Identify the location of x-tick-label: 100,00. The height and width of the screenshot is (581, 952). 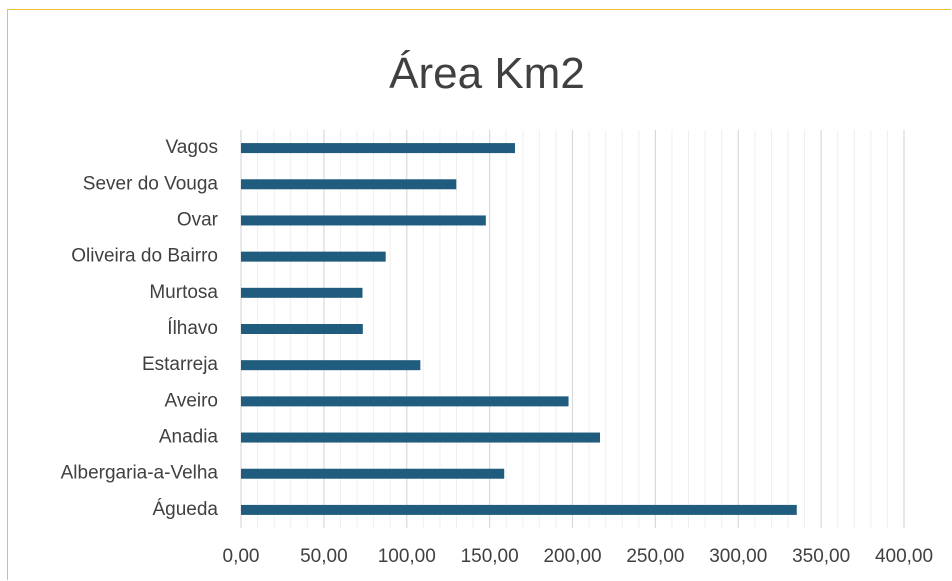
(407, 556).